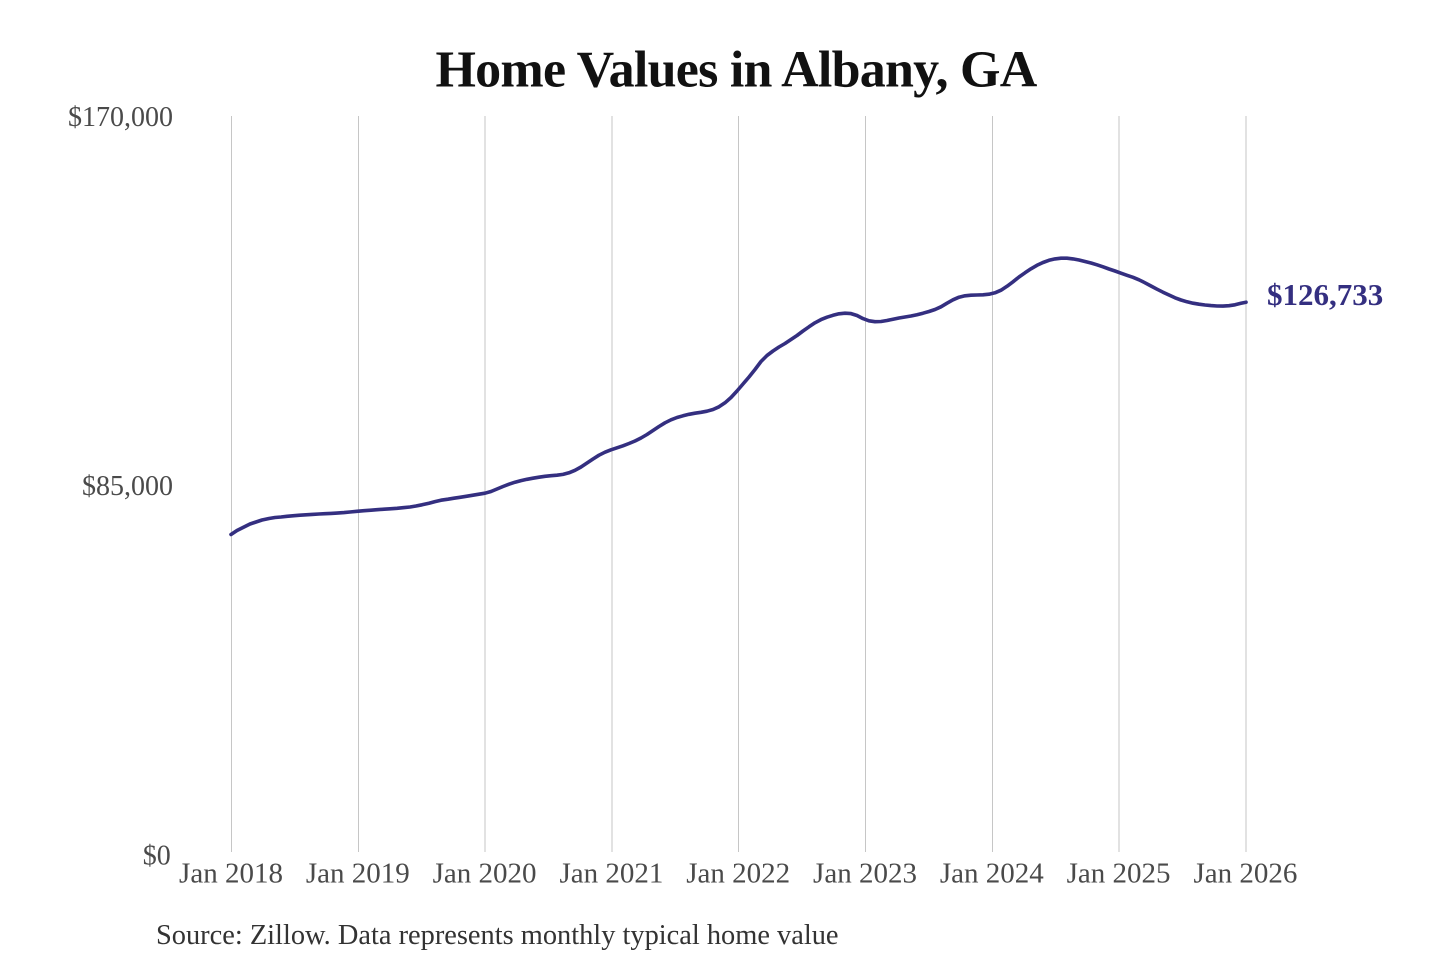 The width and height of the screenshot is (1440, 960). What do you see at coordinates (485, 874) in the screenshot?
I see `svg-text: Jan 2020` at bounding box center [485, 874].